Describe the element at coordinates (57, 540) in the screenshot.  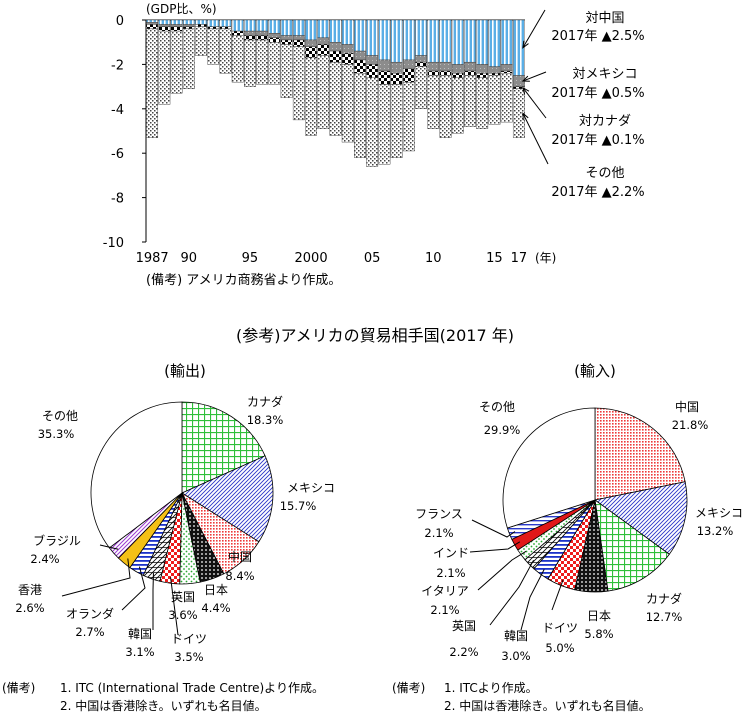
I see `pie-slice-name: ブラジル` at that location.